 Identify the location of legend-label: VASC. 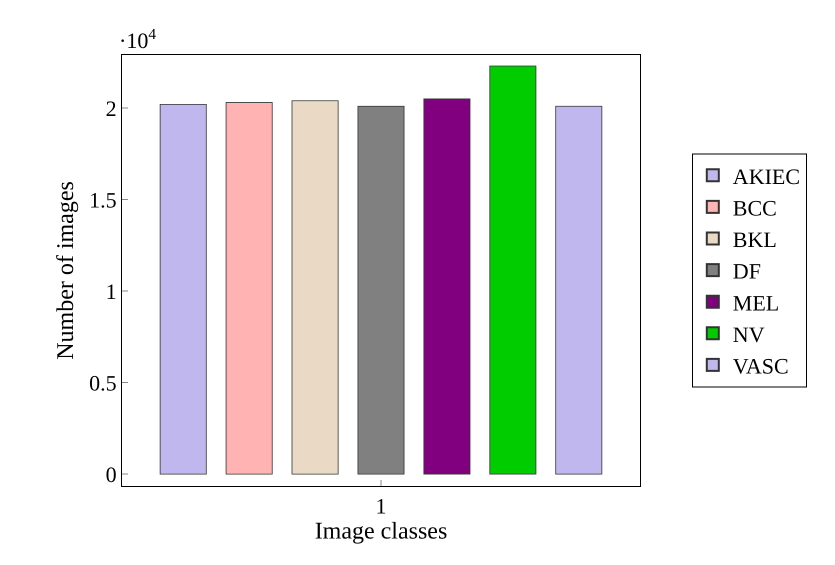
(760, 365).